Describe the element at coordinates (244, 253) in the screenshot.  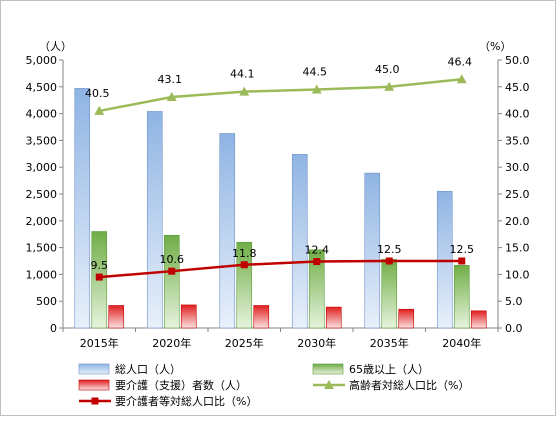
I see `data-label: 11.8` at that location.